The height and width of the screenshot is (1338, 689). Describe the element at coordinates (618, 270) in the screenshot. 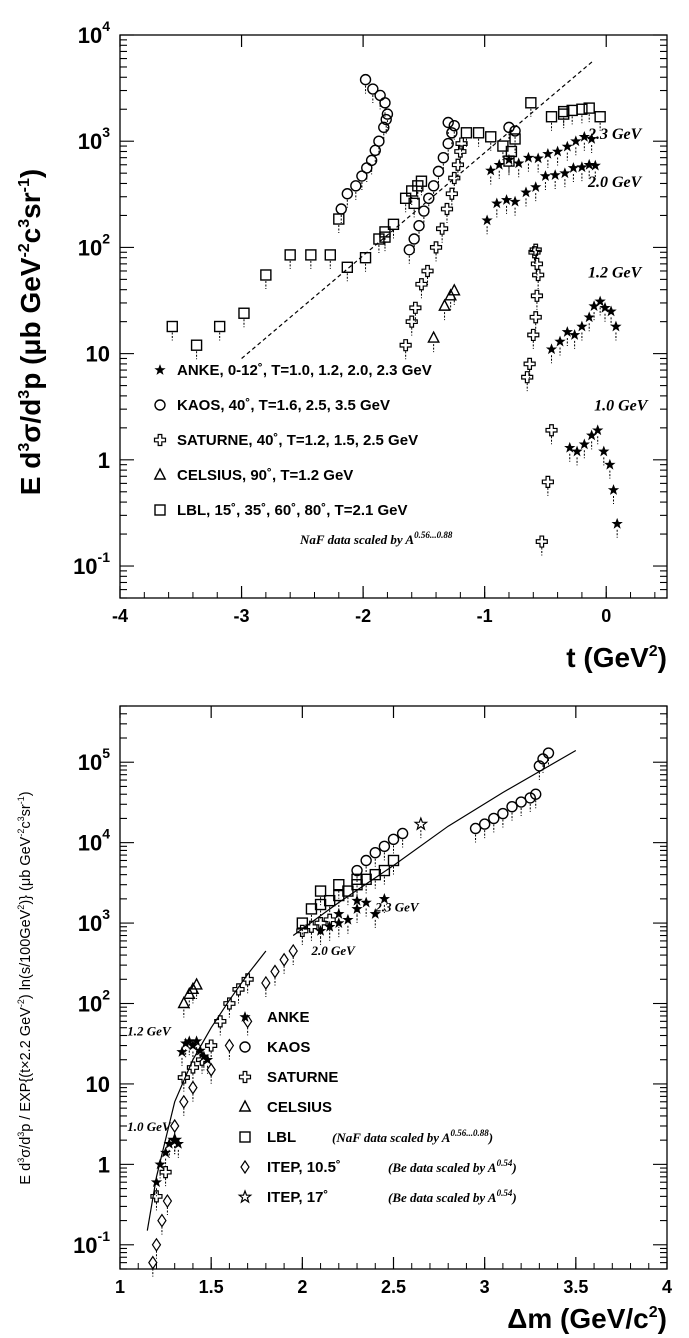

I see `chart-1-annotations: 2.3 GeV 2.0 GeV 1.2 GeV 1.0 GeV` at that location.